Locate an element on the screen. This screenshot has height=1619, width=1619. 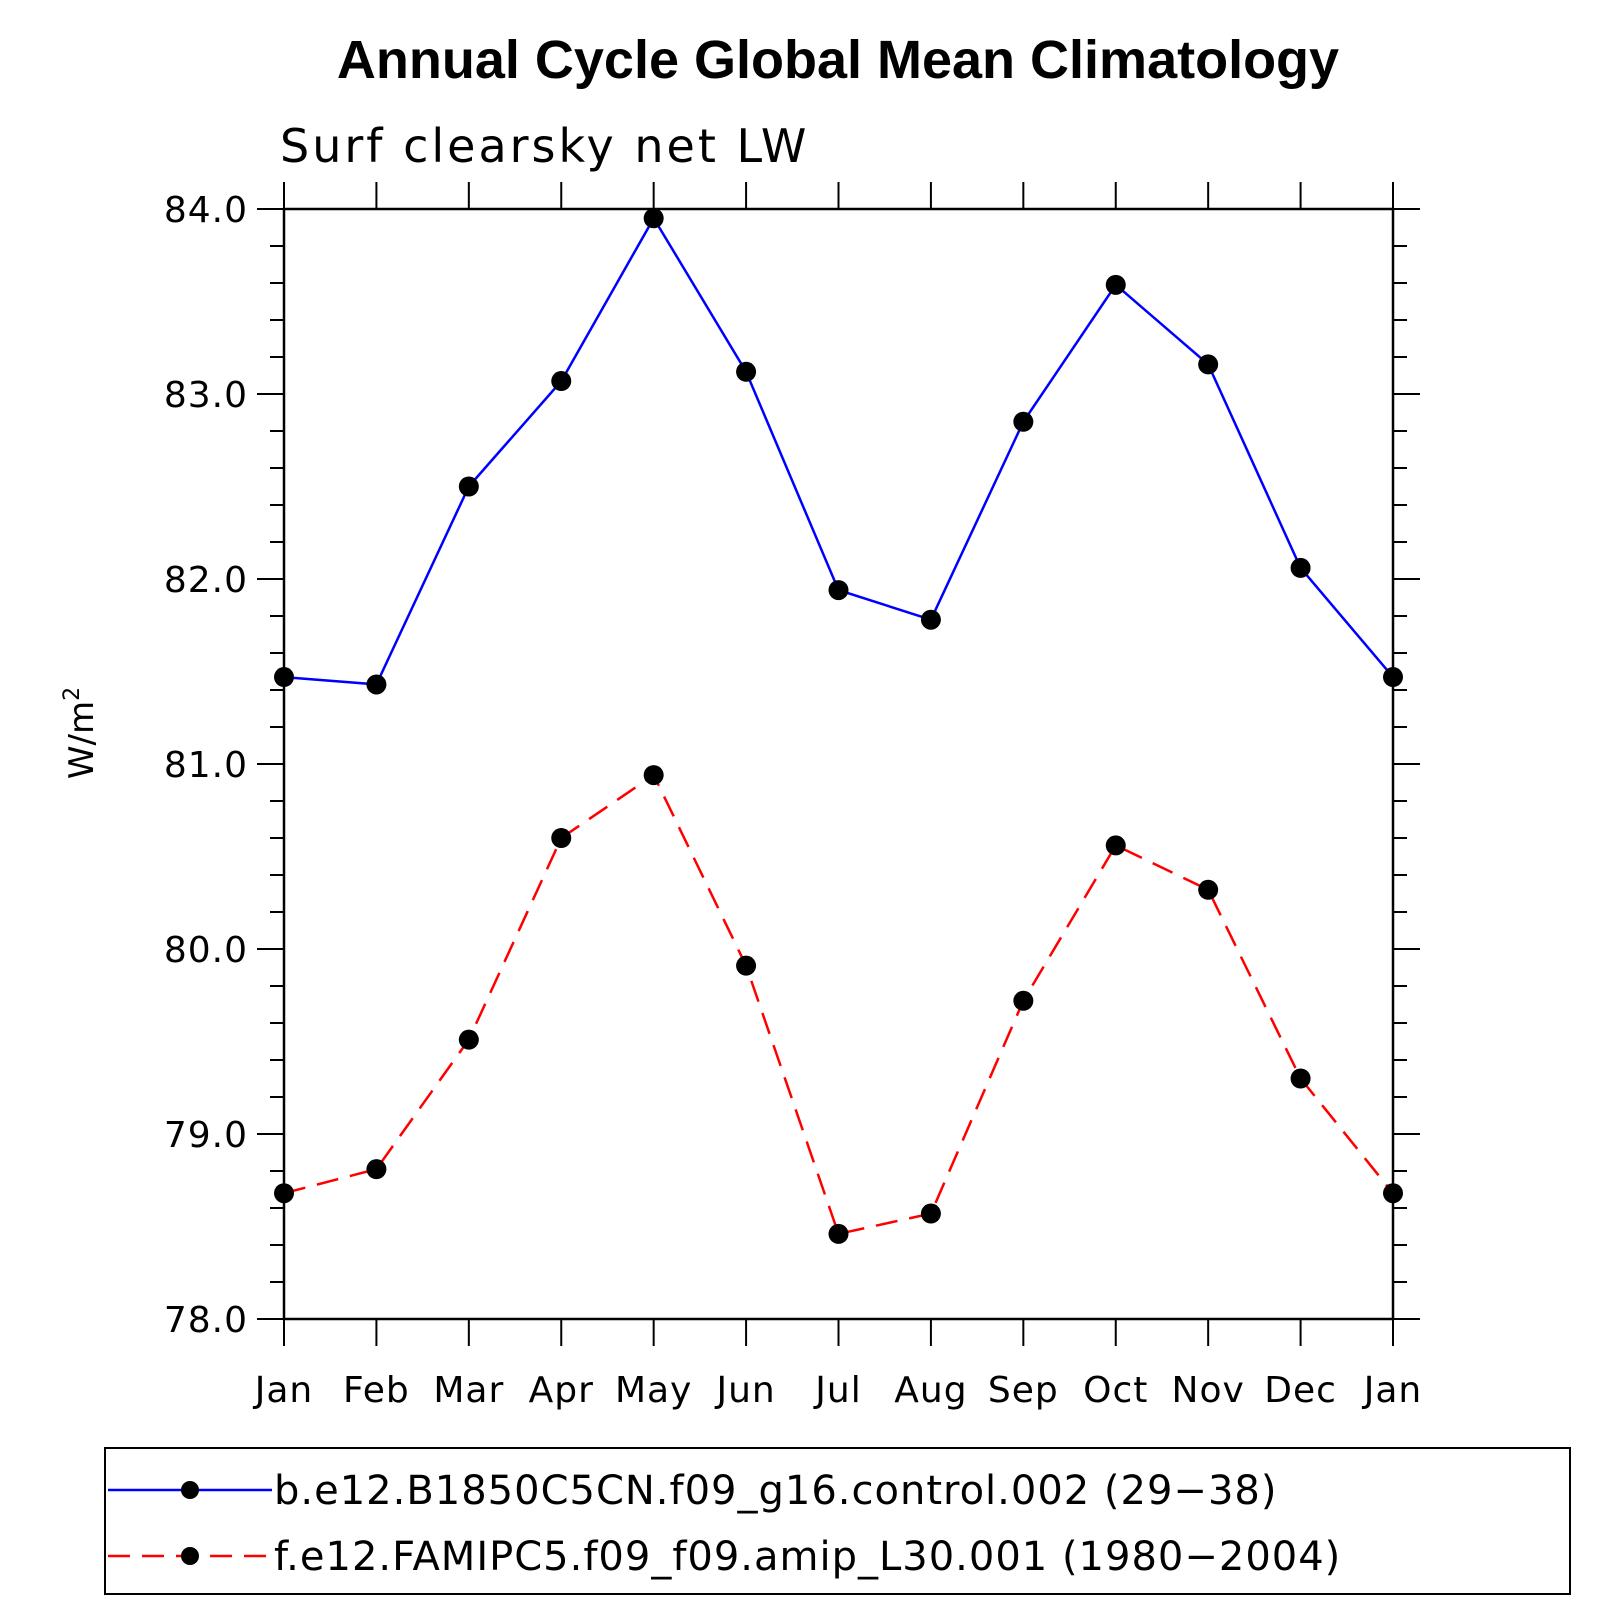
y-axis-label: W/m2 is located at coordinates (81, 733).